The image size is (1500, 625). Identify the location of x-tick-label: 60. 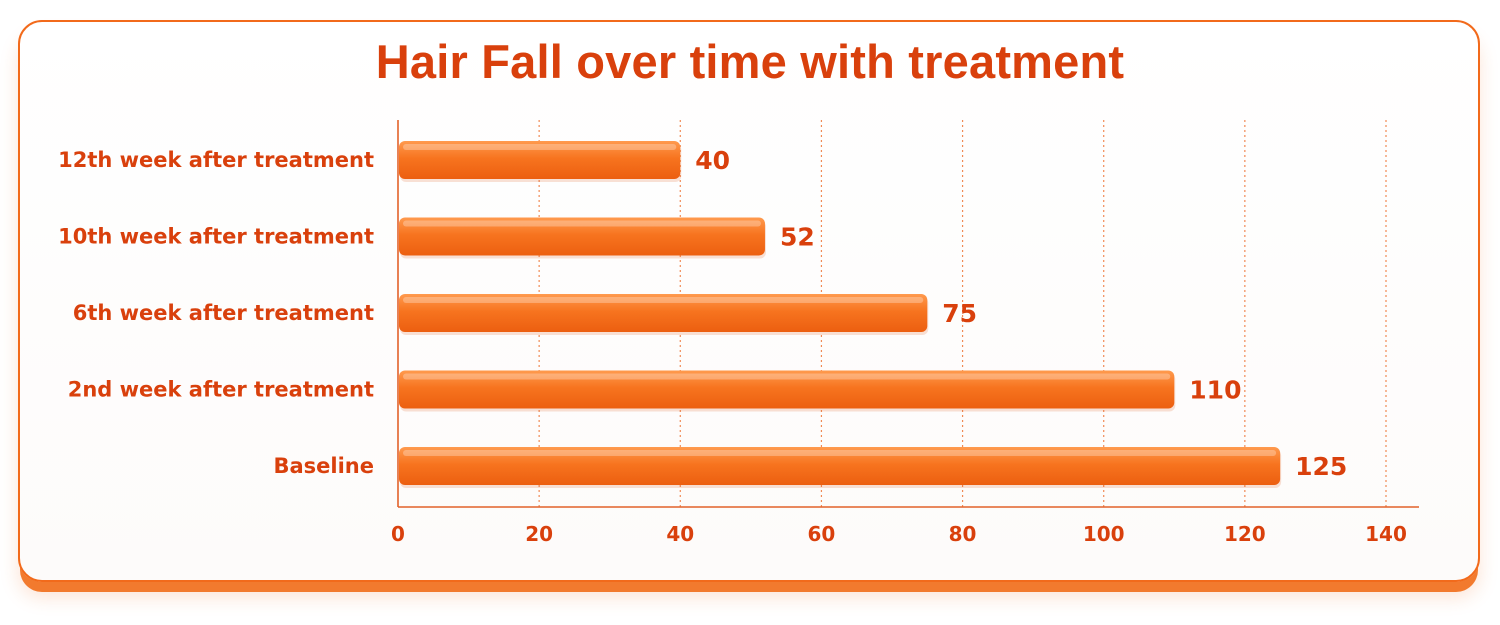
(822, 534).